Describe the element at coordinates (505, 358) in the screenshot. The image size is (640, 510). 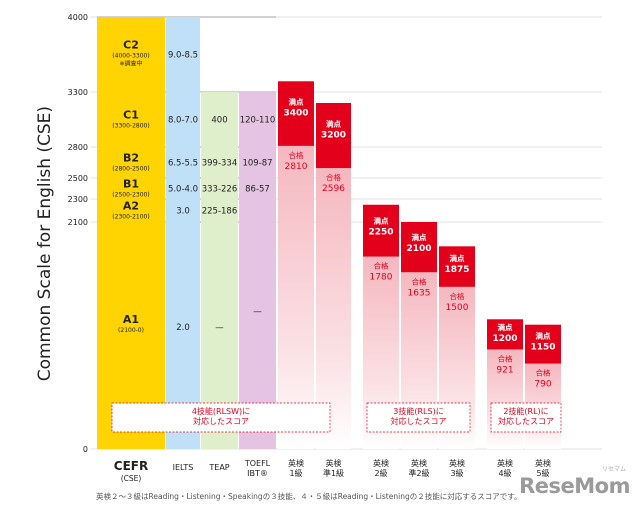
I see `eiken-pass-label-5: 合格` at that location.